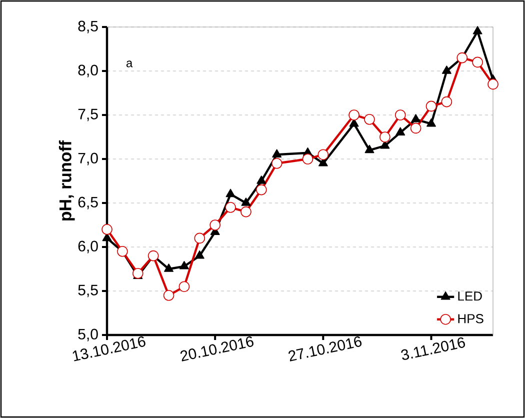 The image size is (525, 418). Describe the element at coordinates (66, 180) in the screenshot. I see `y-axis-title: pH, runoff` at that location.